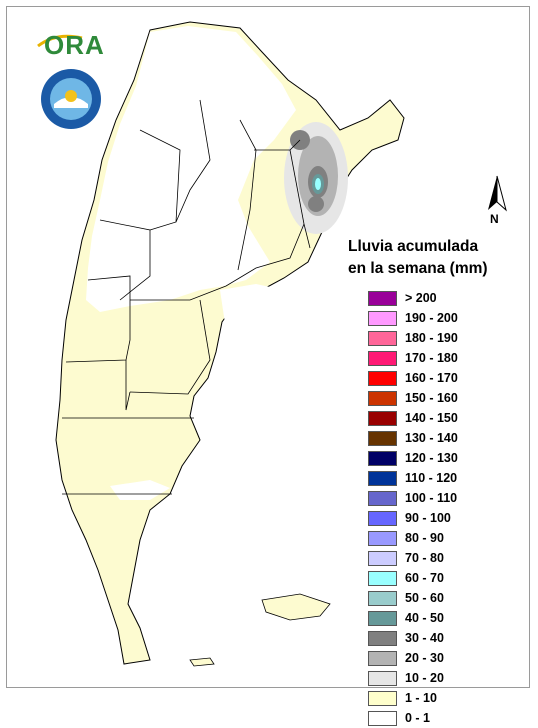  What do you see at coordinates (428, 518) in the screenshot?
I see `legend-label: 90 - 100` at bounding box center [428, 518].